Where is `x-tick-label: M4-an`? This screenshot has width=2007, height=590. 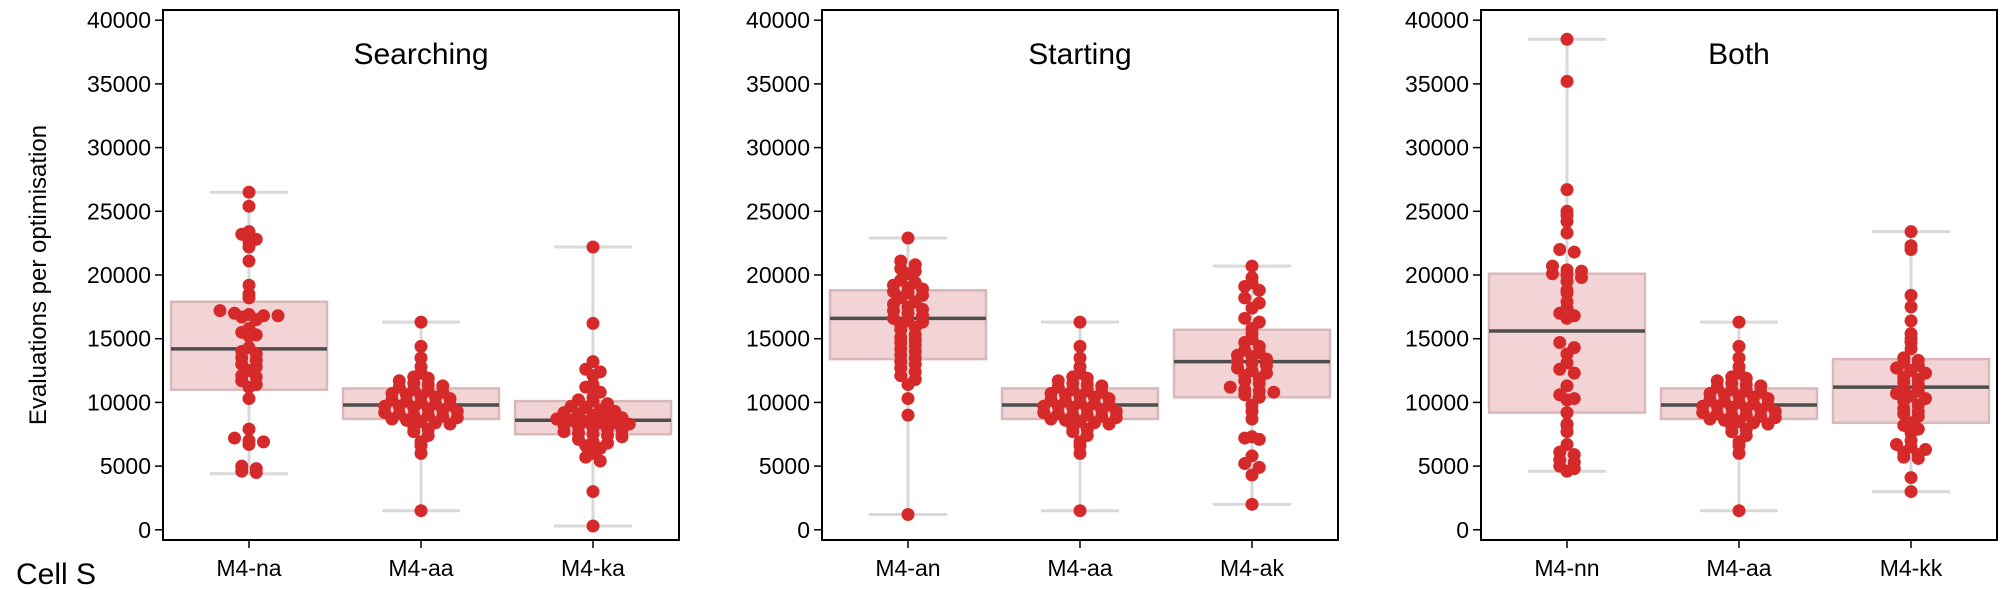
x-tick-label: M4-an is located at coordinates (907, 568).